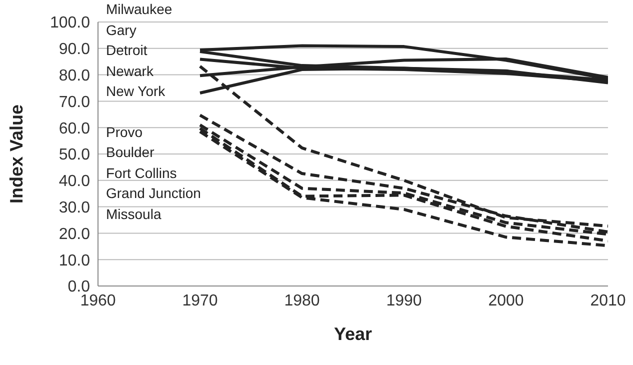 Image resolution: width=633 pixels, height=365 pixels. Describe the element at coordinates (74, 261) in the screenshot. I see `y-tick-label: 10.0` at that location.